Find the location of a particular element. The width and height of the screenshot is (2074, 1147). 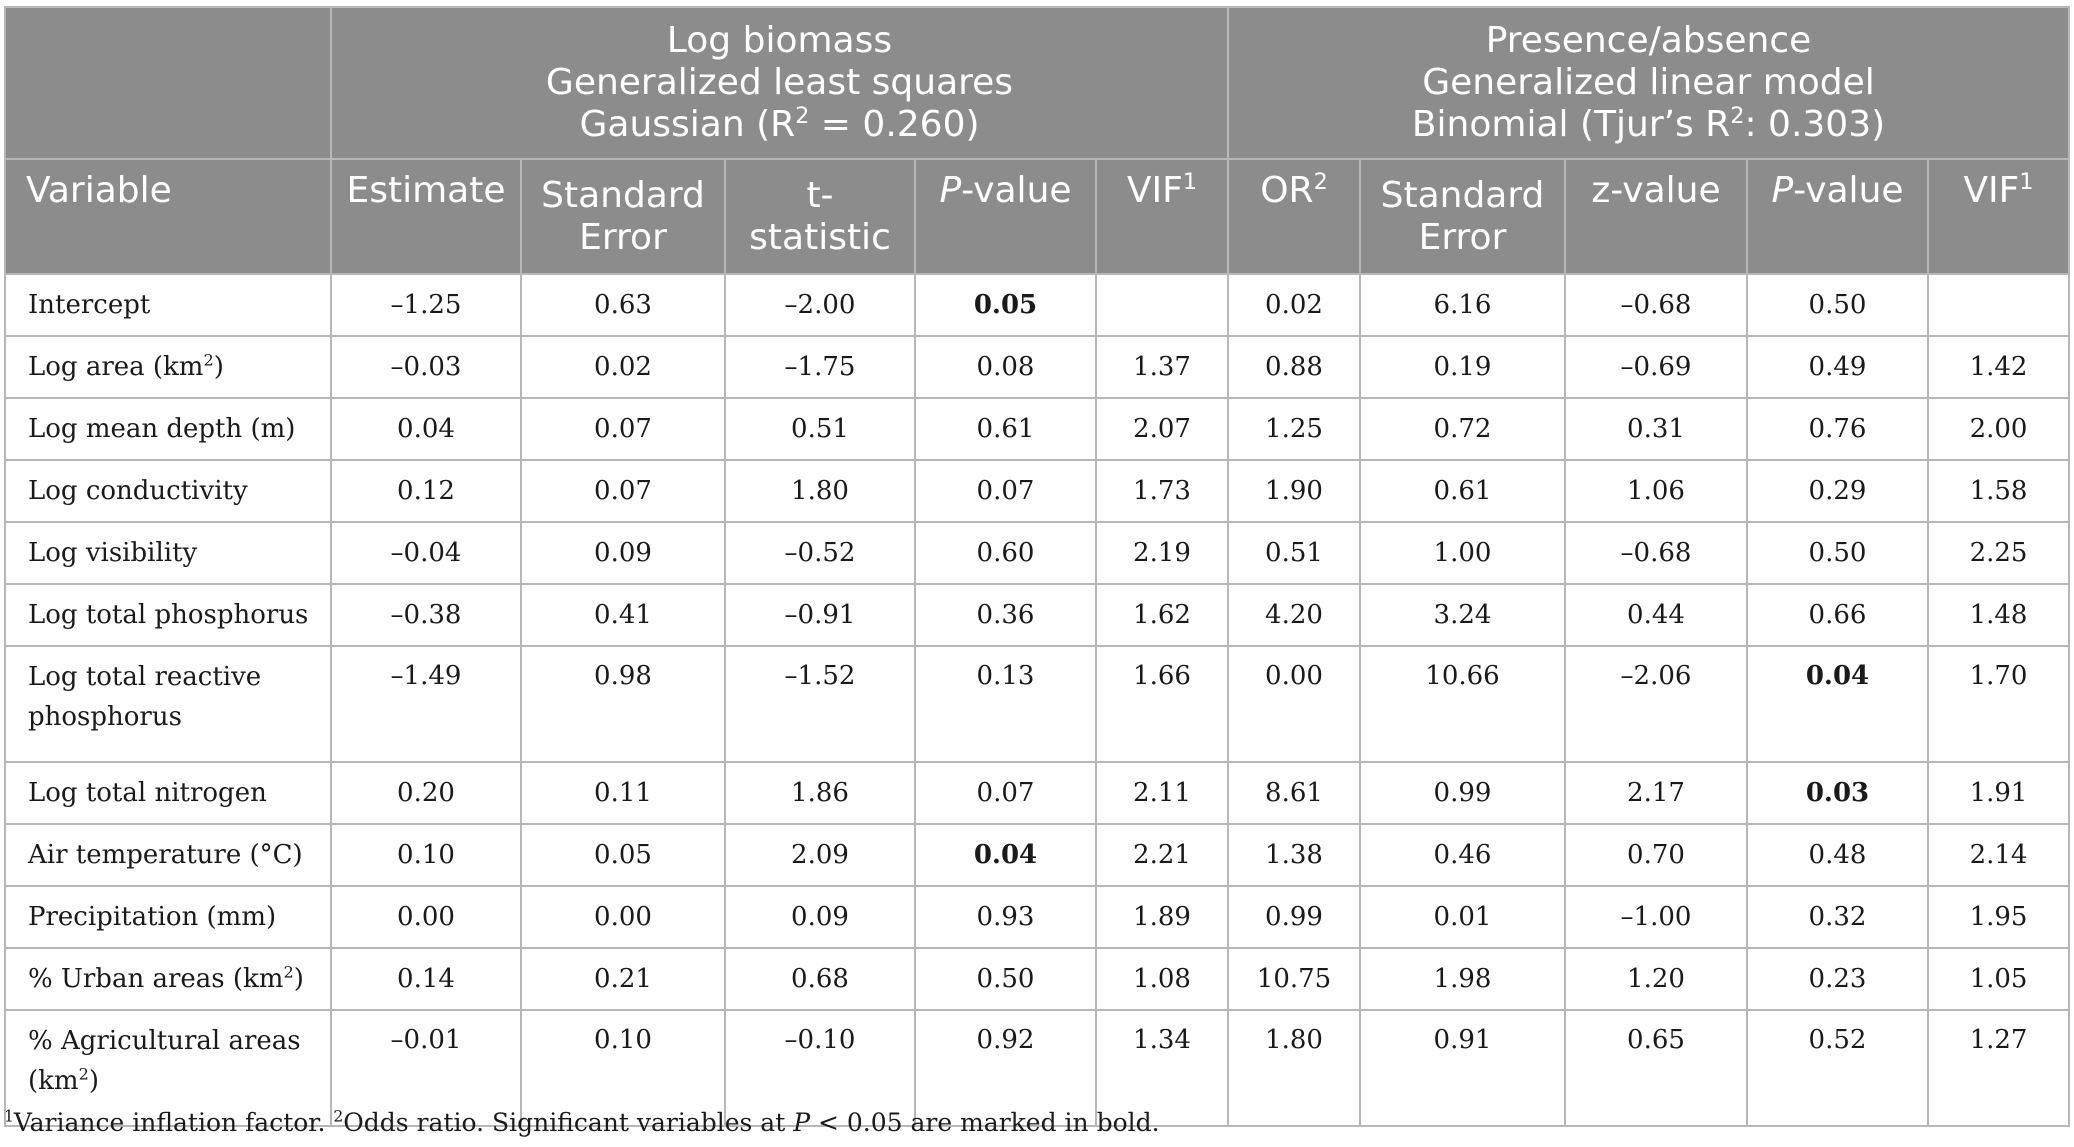

cell-vif1: 1.34 is located at coordinates (1162, 1068).